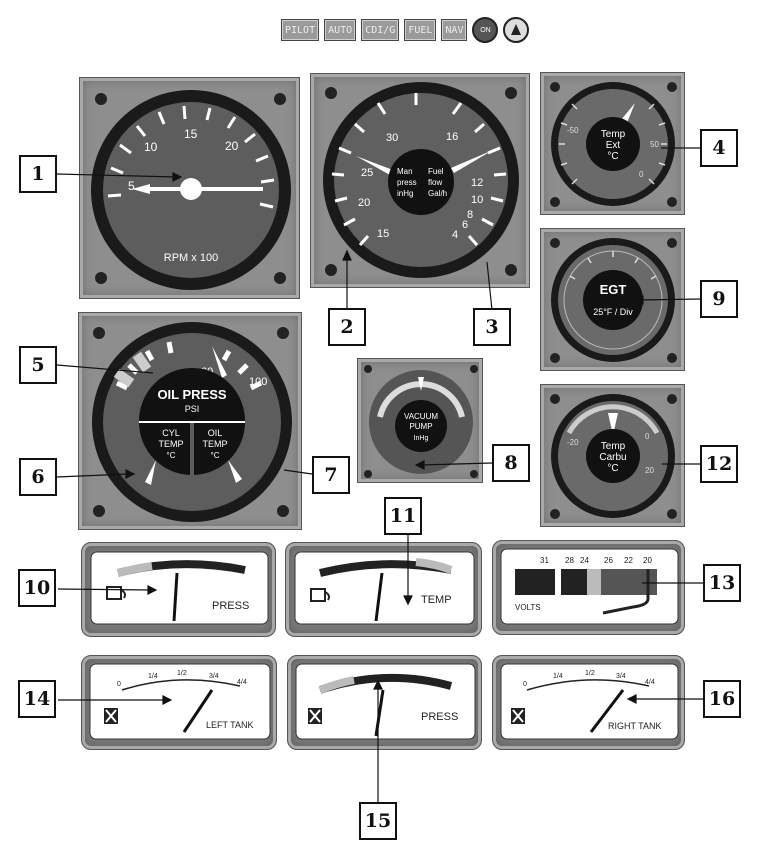  What do you see at coordinates (347, 327) in the screenshot?
I see `callout-2: 2` at bounding box center [347, 327].